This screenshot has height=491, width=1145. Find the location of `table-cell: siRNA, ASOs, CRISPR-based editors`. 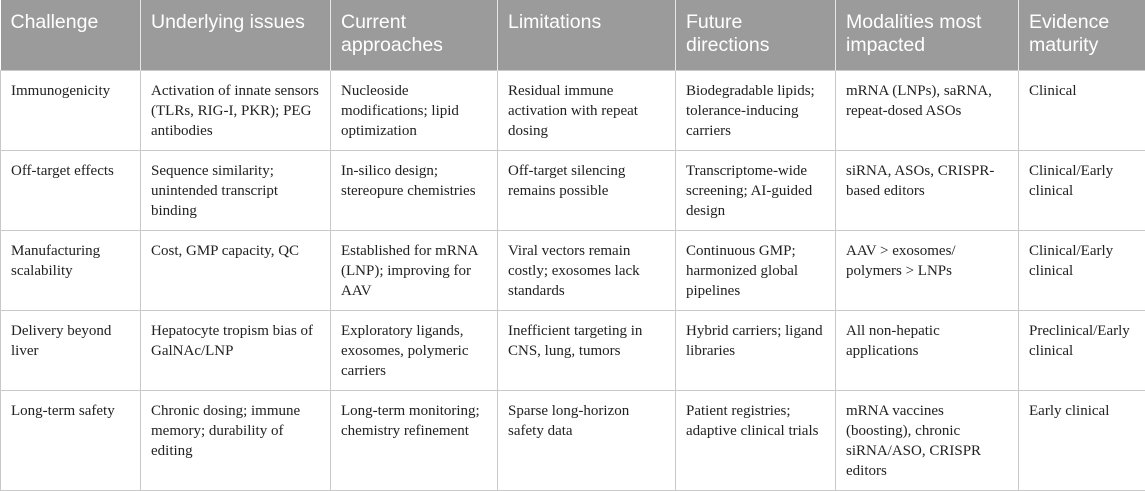

table-cell: siRNA, ASOs, CRISPR-based editors is located at coordinates (927, 190).